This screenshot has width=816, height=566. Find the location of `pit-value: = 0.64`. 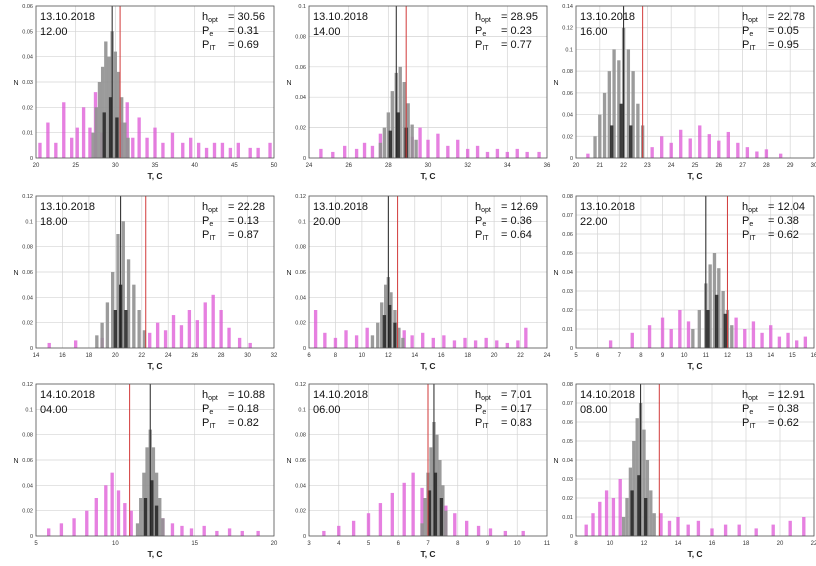

pit-value: = 0.64 is located at coordinates (516, 235).